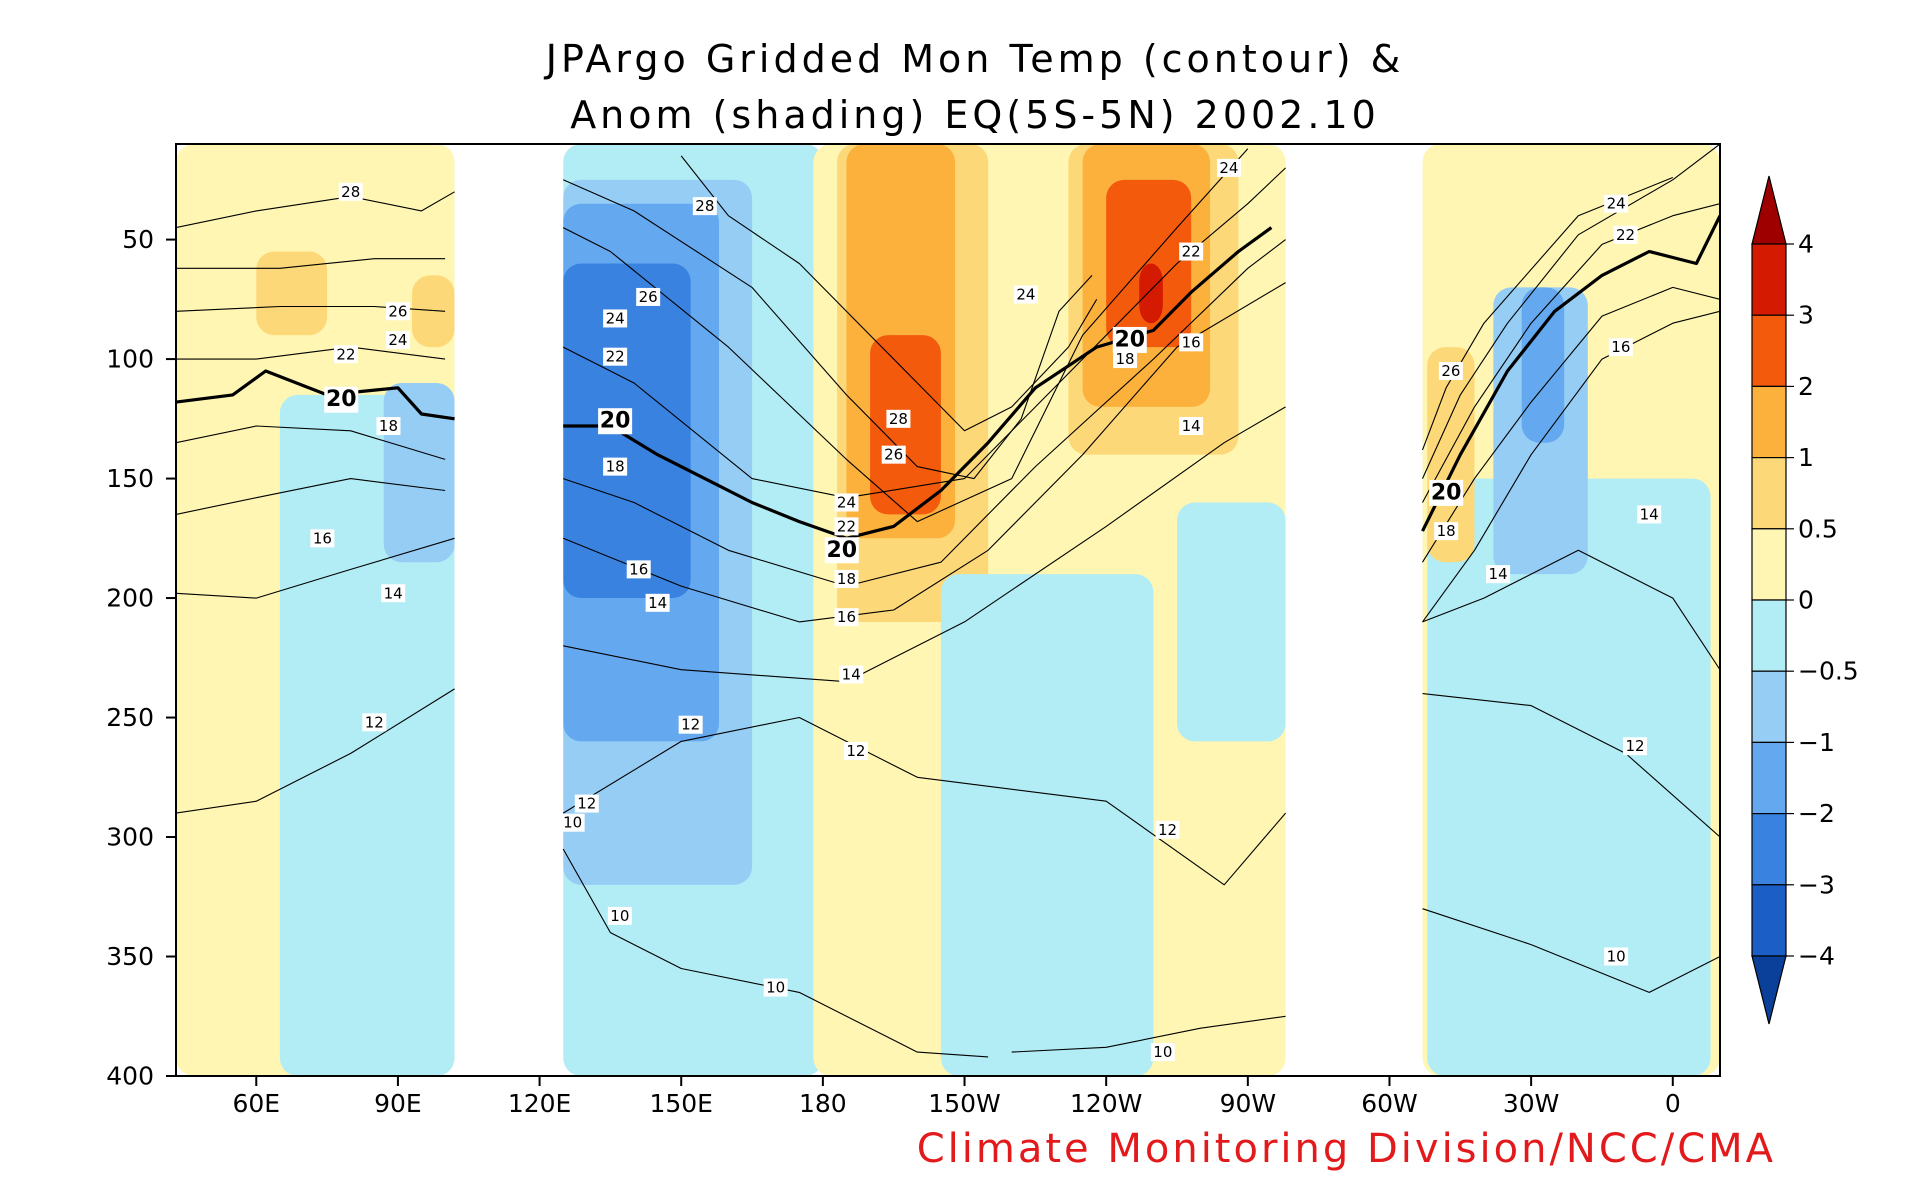 The image size is (1920, 1204). Describe the element at coordinates (1805, 600) in the screenshot. I see `color-legend: 4 3 2 1 0.5 0 −0.5 −1 −2 −3 −4` at that location.